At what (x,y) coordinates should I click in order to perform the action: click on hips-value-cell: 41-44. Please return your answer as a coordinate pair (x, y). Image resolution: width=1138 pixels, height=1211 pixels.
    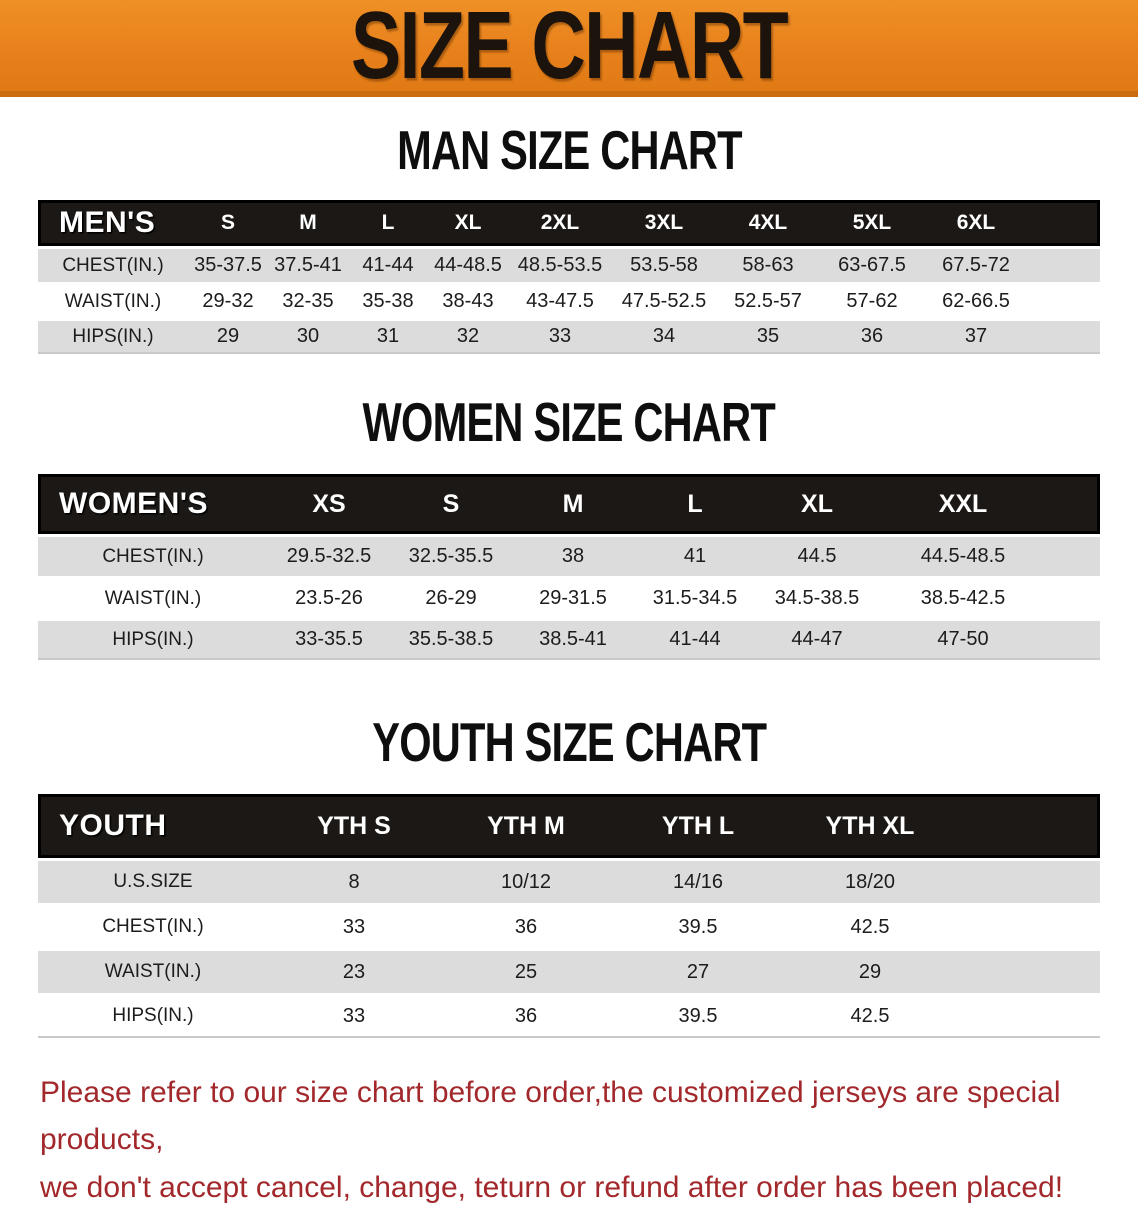
    Looking at the image, I should click on (695, 640).